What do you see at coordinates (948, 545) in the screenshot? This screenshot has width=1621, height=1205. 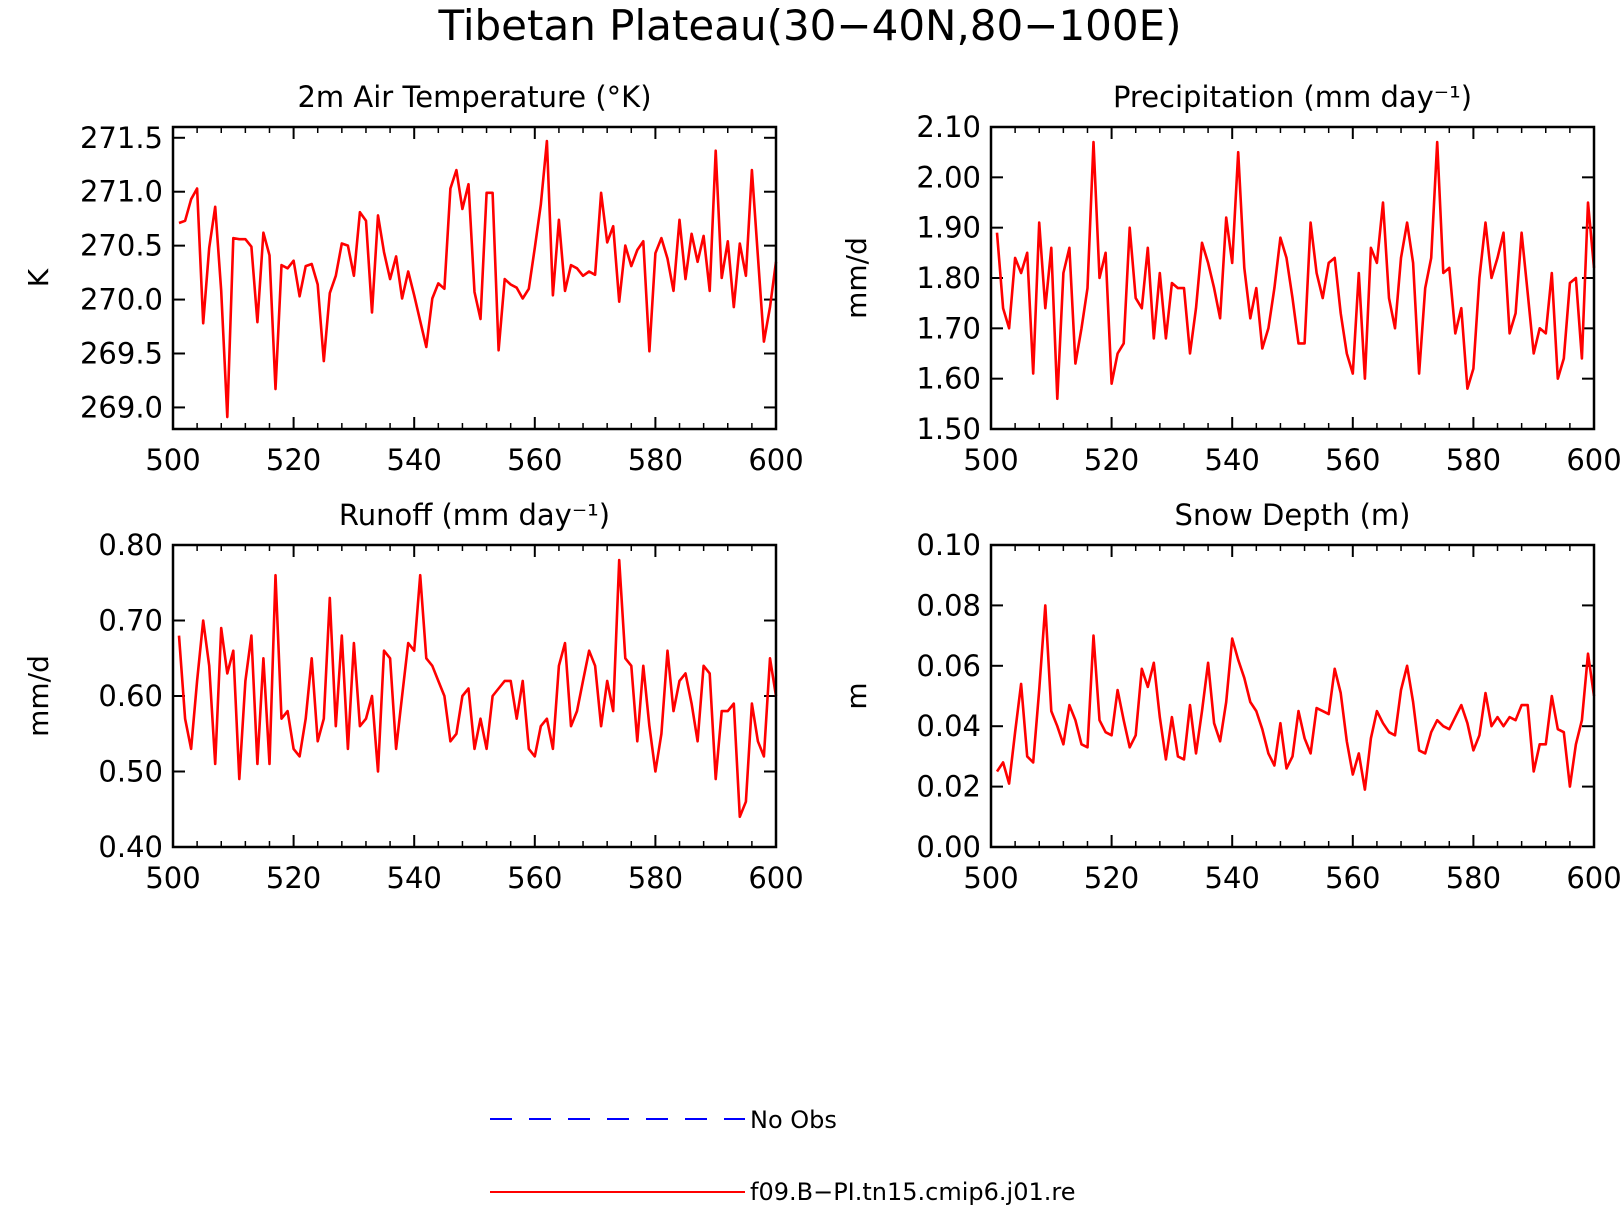 I see `snow-depth-ytick-label: 0.10` at bounding box center [948, 545].